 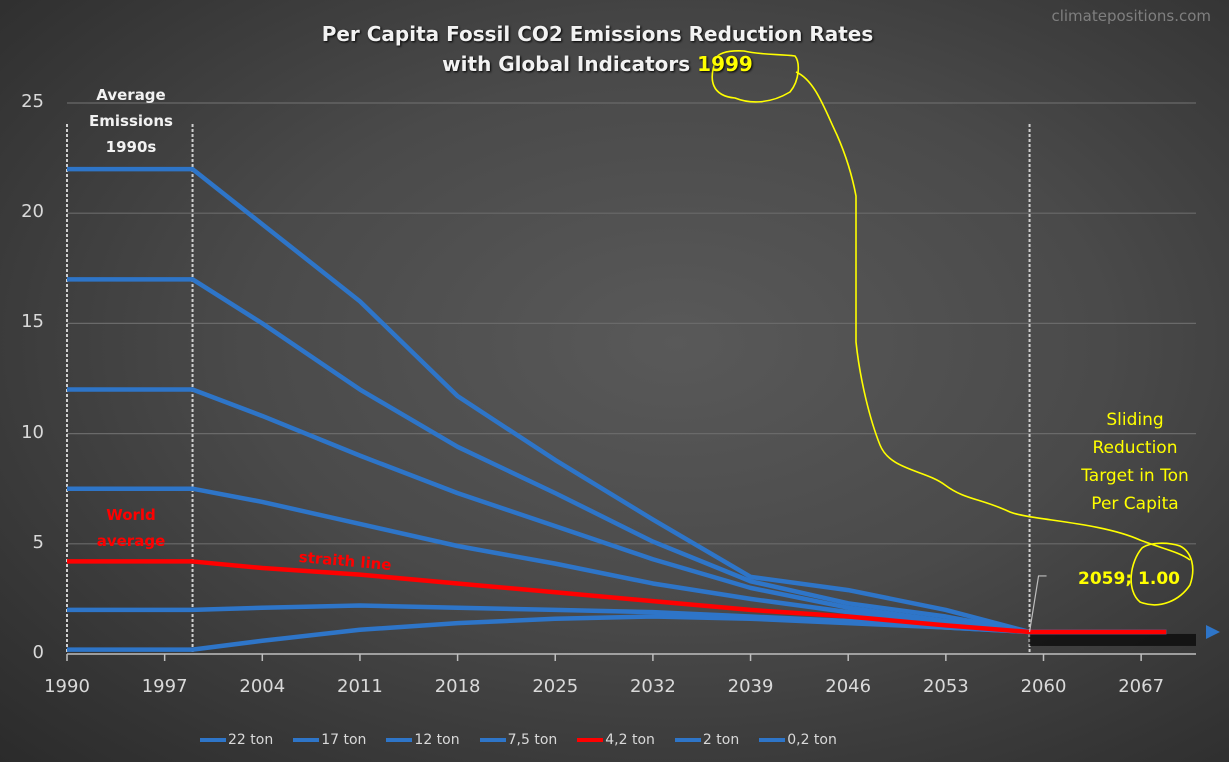 I want to click on y-tick-label: 5, so click(x=38, y=542).